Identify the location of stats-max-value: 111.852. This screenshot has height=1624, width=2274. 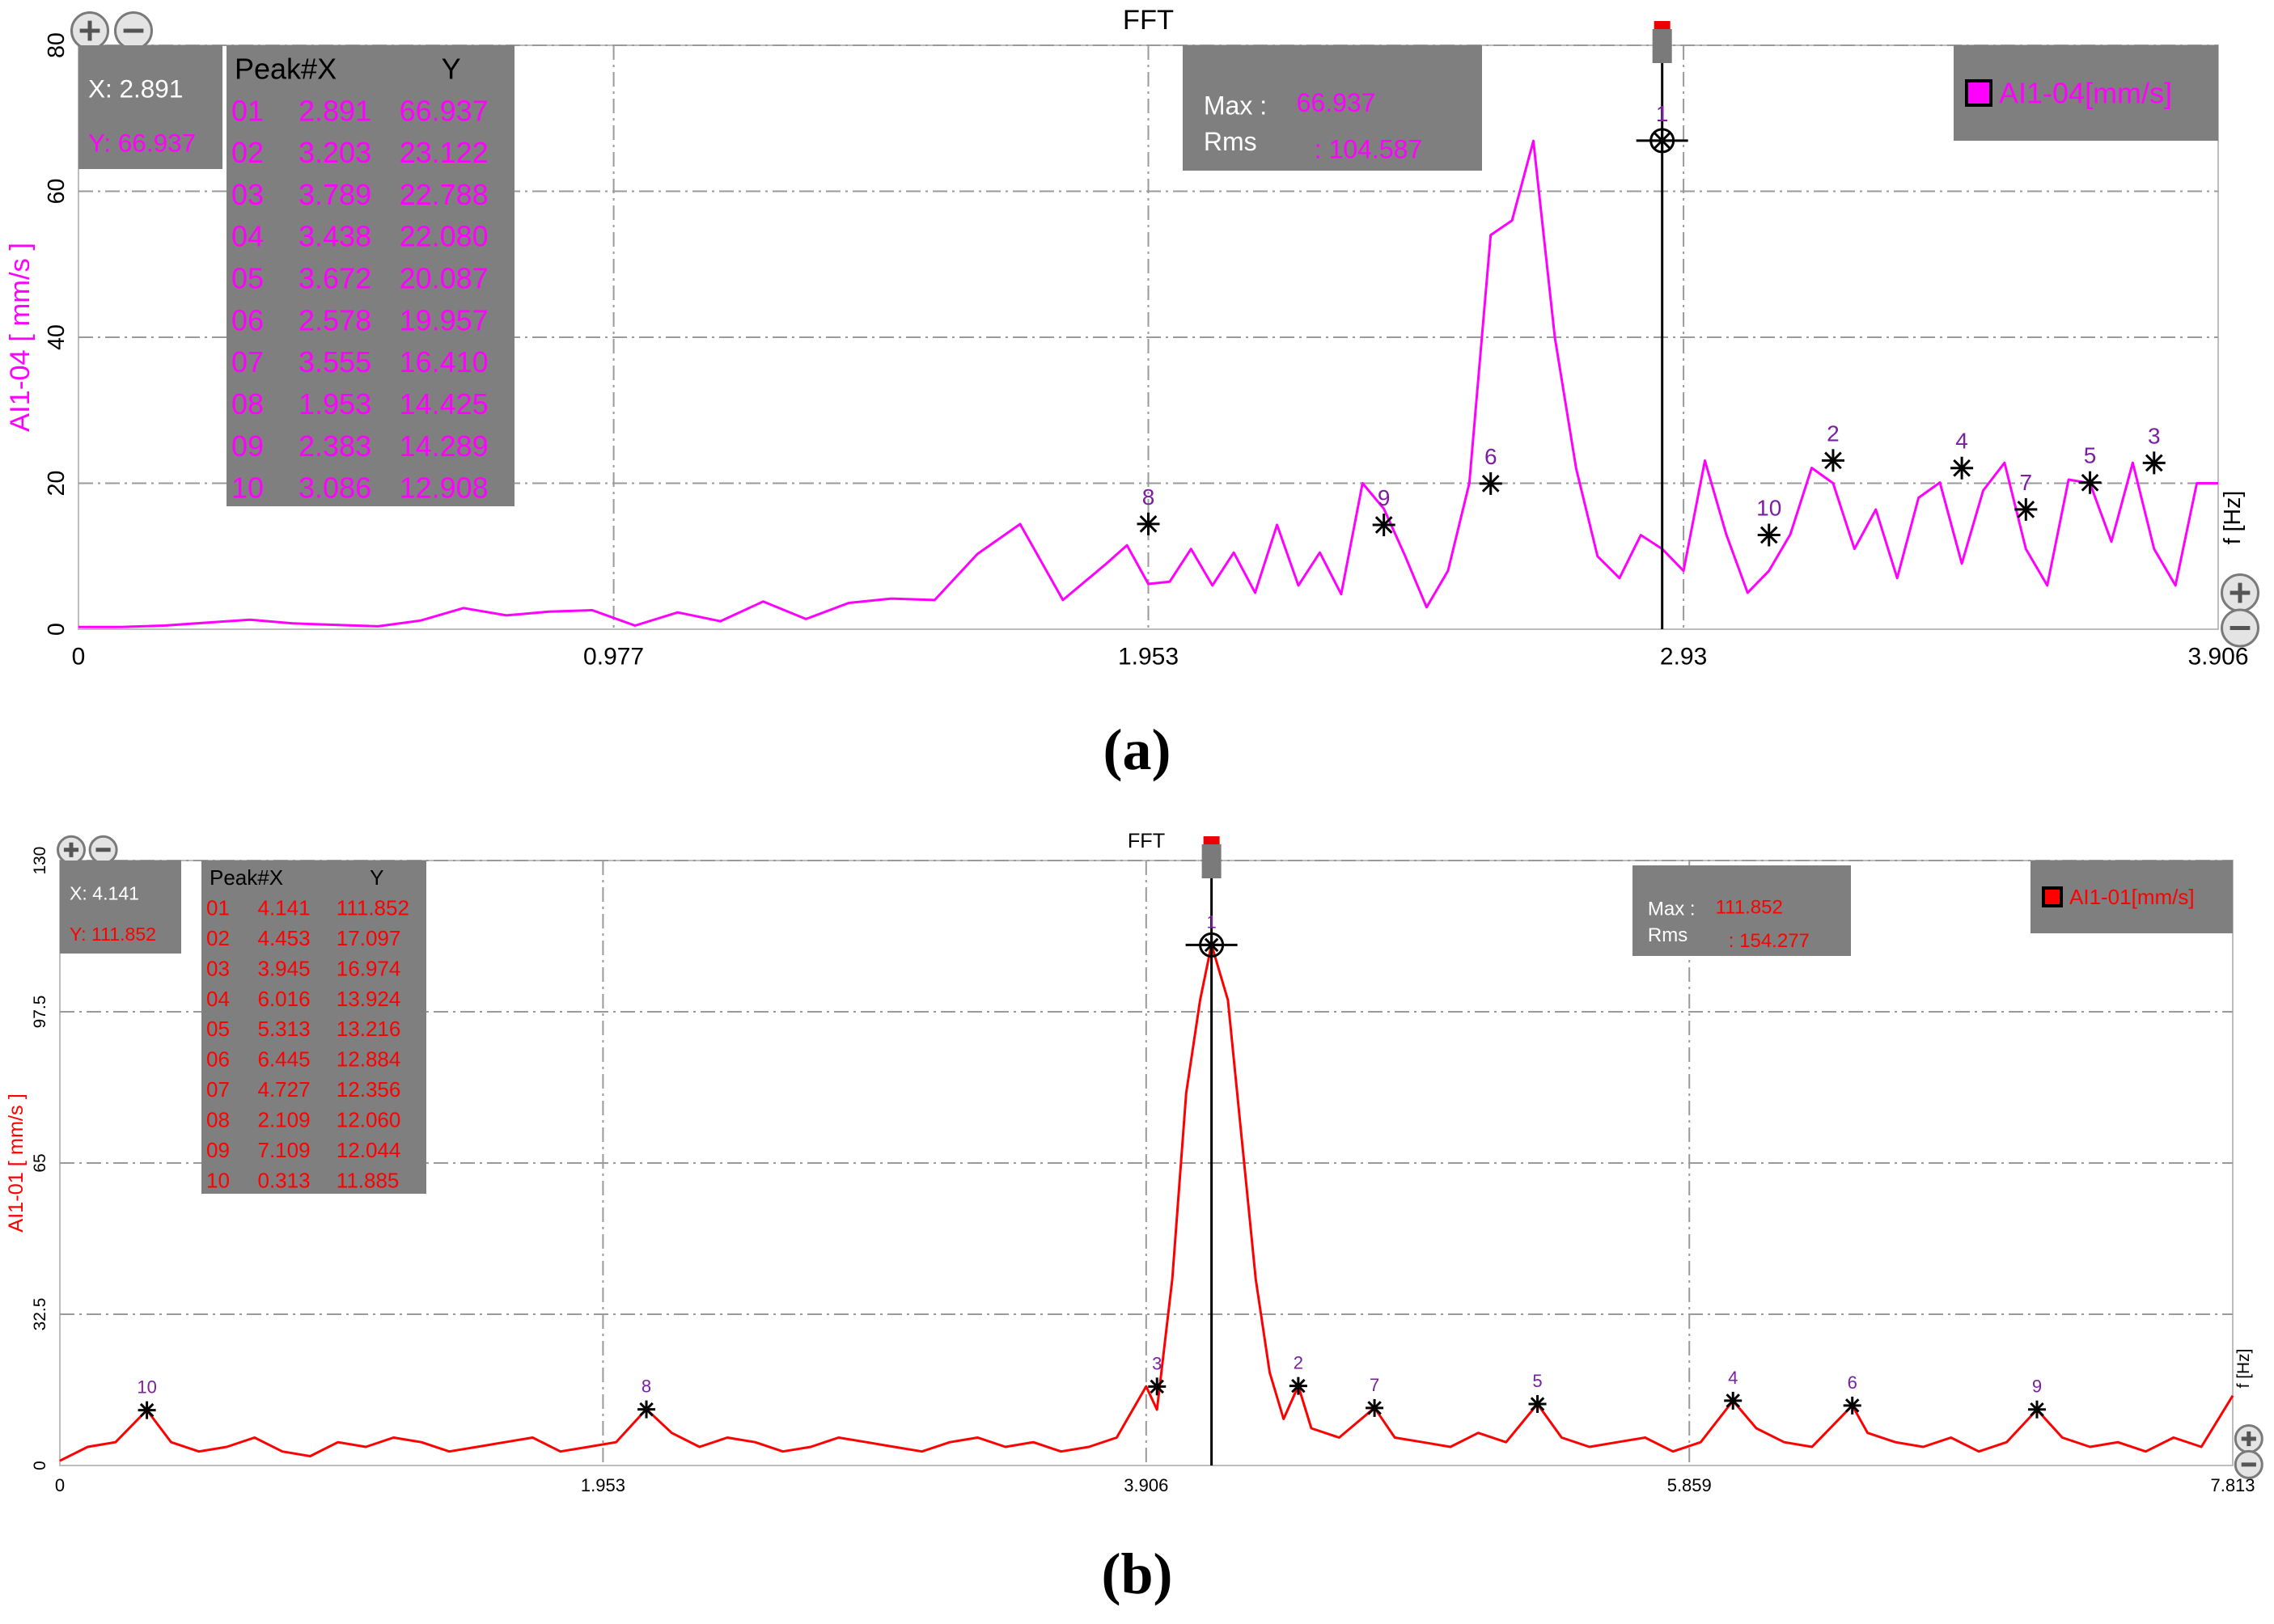
(1749, 907).